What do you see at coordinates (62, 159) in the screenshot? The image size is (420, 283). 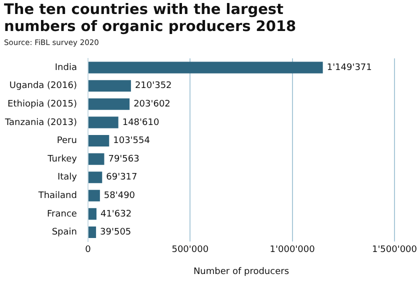 I see `y-tick-label: Turkey` at bounding box center [62, 159].